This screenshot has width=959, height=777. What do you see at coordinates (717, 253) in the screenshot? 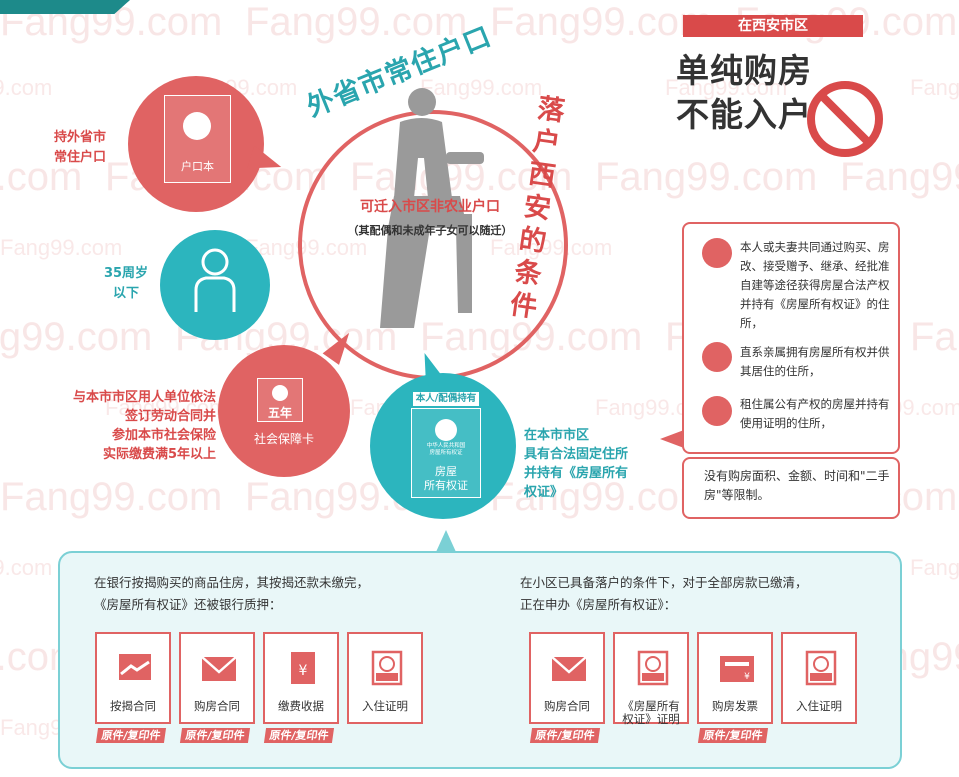
I see `house-exchange-icon` at bounding box center [717, 253].